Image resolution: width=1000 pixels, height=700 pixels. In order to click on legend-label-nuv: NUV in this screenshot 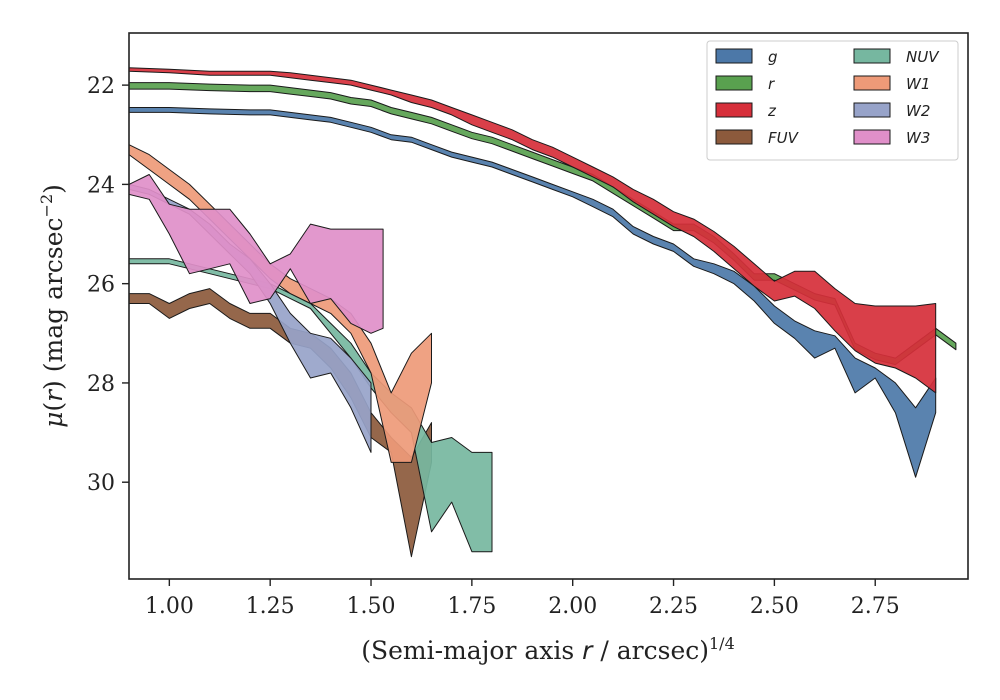, I will do `click(923, 57)`.